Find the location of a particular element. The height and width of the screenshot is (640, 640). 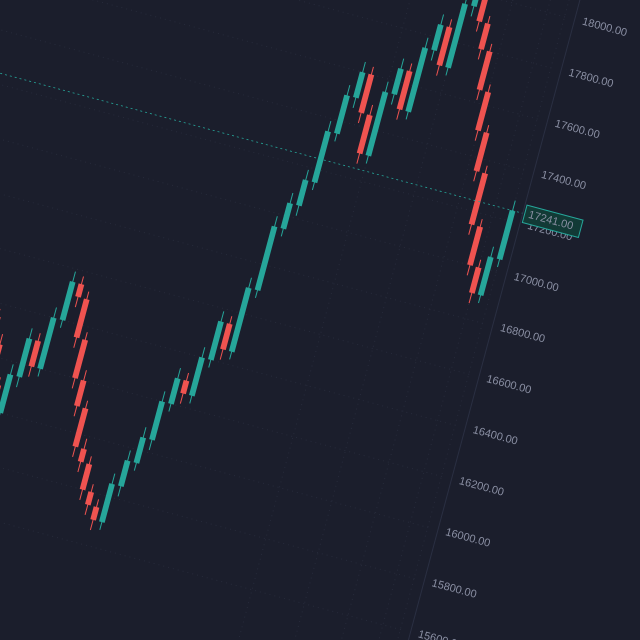

last-price-tag is located at coordinates (552, 221).